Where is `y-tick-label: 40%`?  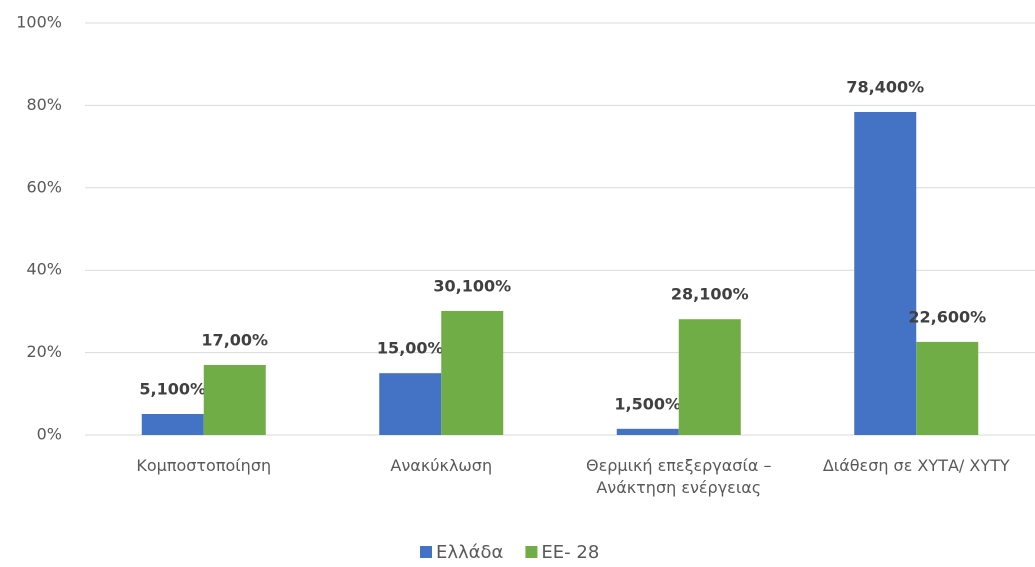 y-tick-label: 40% is located at coordinates (44, 269).